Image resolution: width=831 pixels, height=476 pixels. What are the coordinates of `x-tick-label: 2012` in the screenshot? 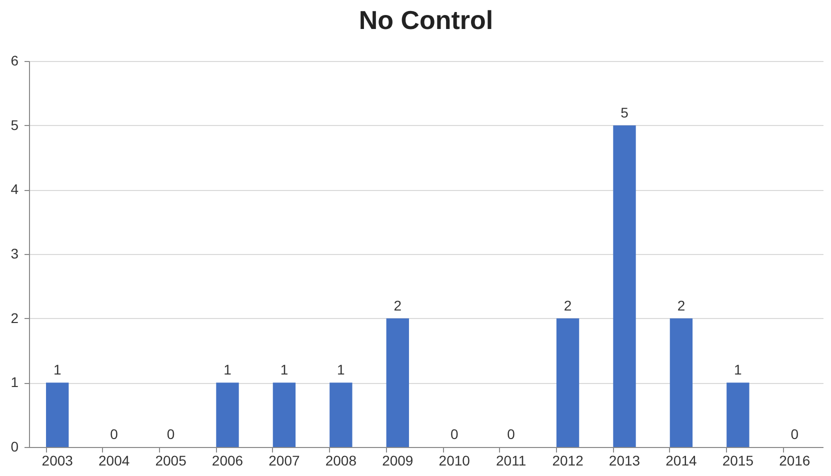 It's located at (568, 460).